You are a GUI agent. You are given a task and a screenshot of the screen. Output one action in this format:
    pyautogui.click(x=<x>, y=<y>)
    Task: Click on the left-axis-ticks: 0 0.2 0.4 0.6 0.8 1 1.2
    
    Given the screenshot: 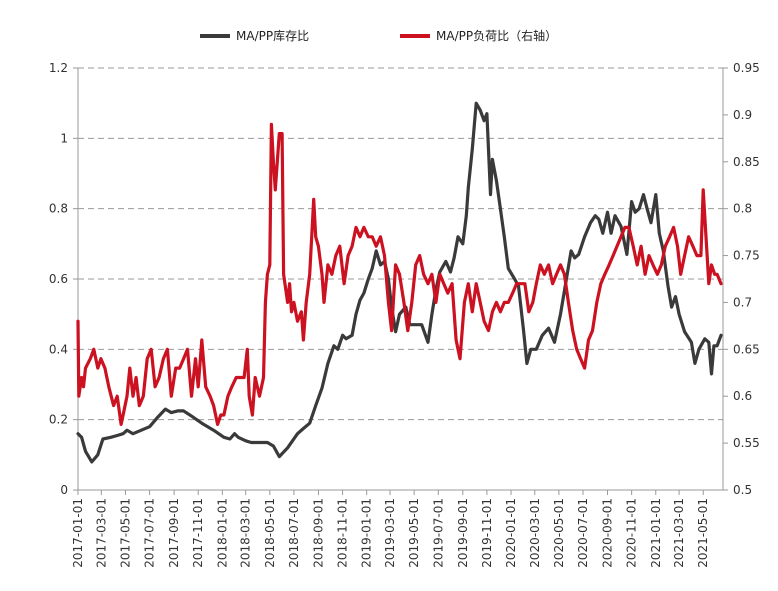 What is the action you would take?
    pyautogui.click(x=63, y=279)
    